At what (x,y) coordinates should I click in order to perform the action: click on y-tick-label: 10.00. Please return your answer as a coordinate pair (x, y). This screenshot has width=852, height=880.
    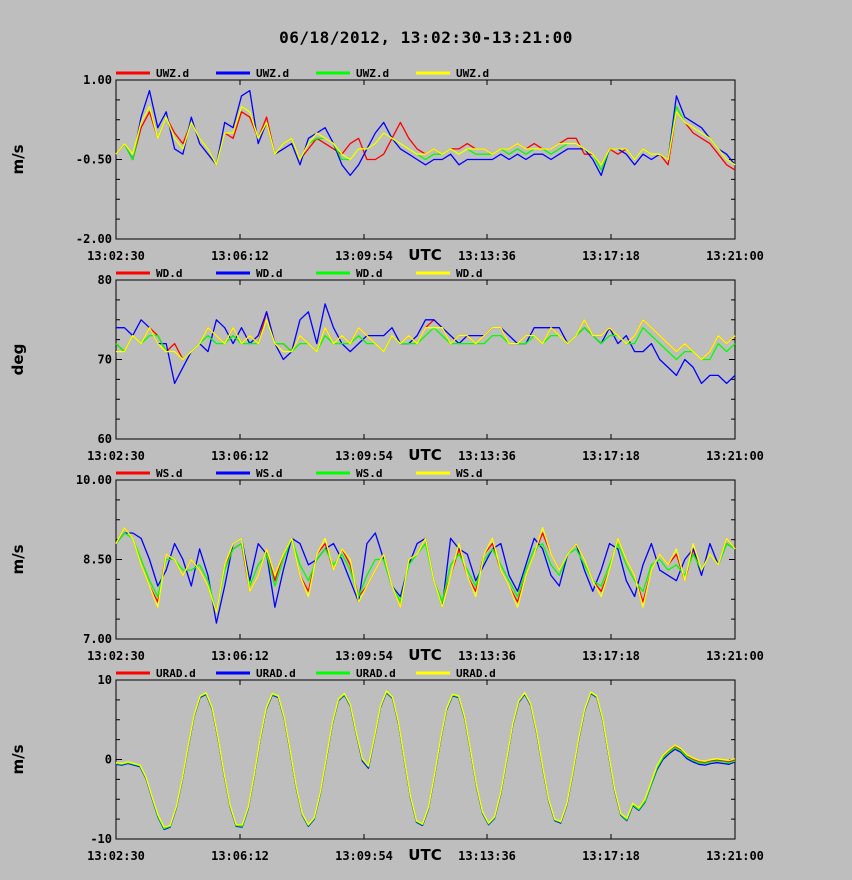
    Looking at the image, I should click on (94, 480).